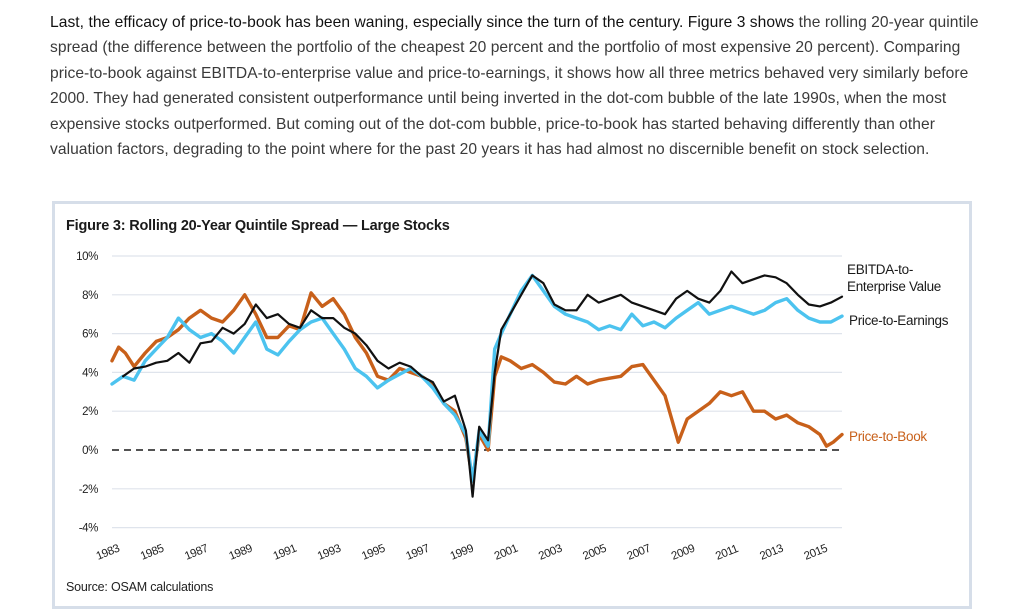 The height and width of the screenshot is (613, 1023). I want to click on y-tick-label: -4%, so click(88, 529).